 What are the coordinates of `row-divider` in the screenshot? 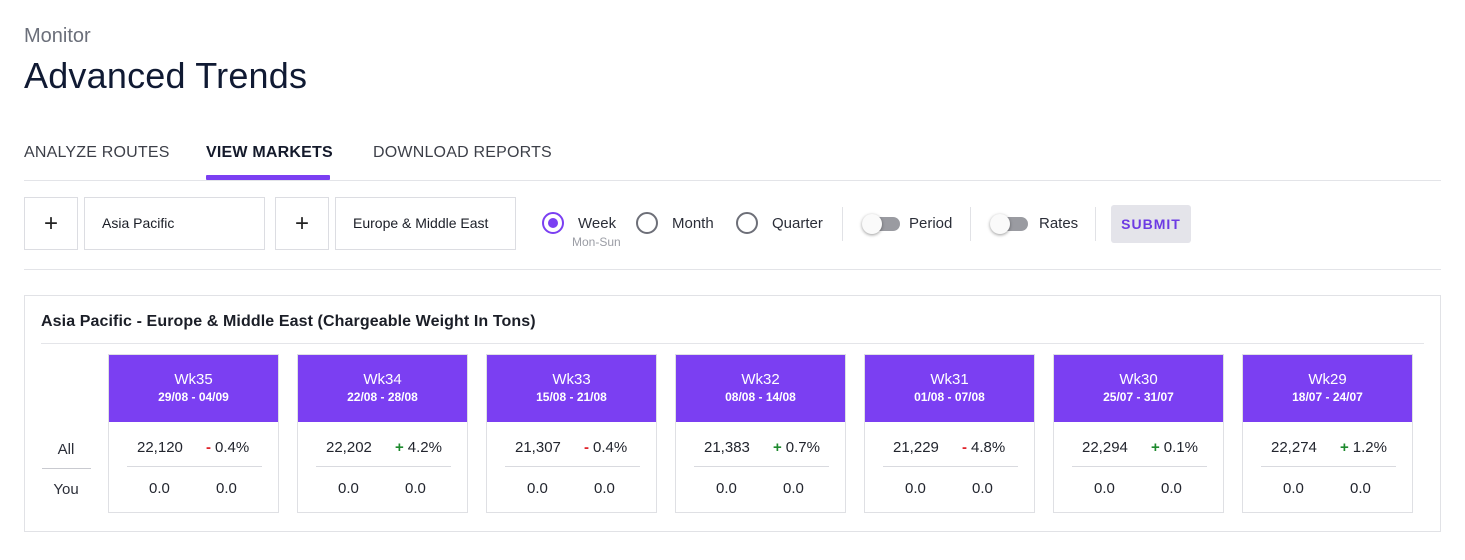 It's located at (66, 468).